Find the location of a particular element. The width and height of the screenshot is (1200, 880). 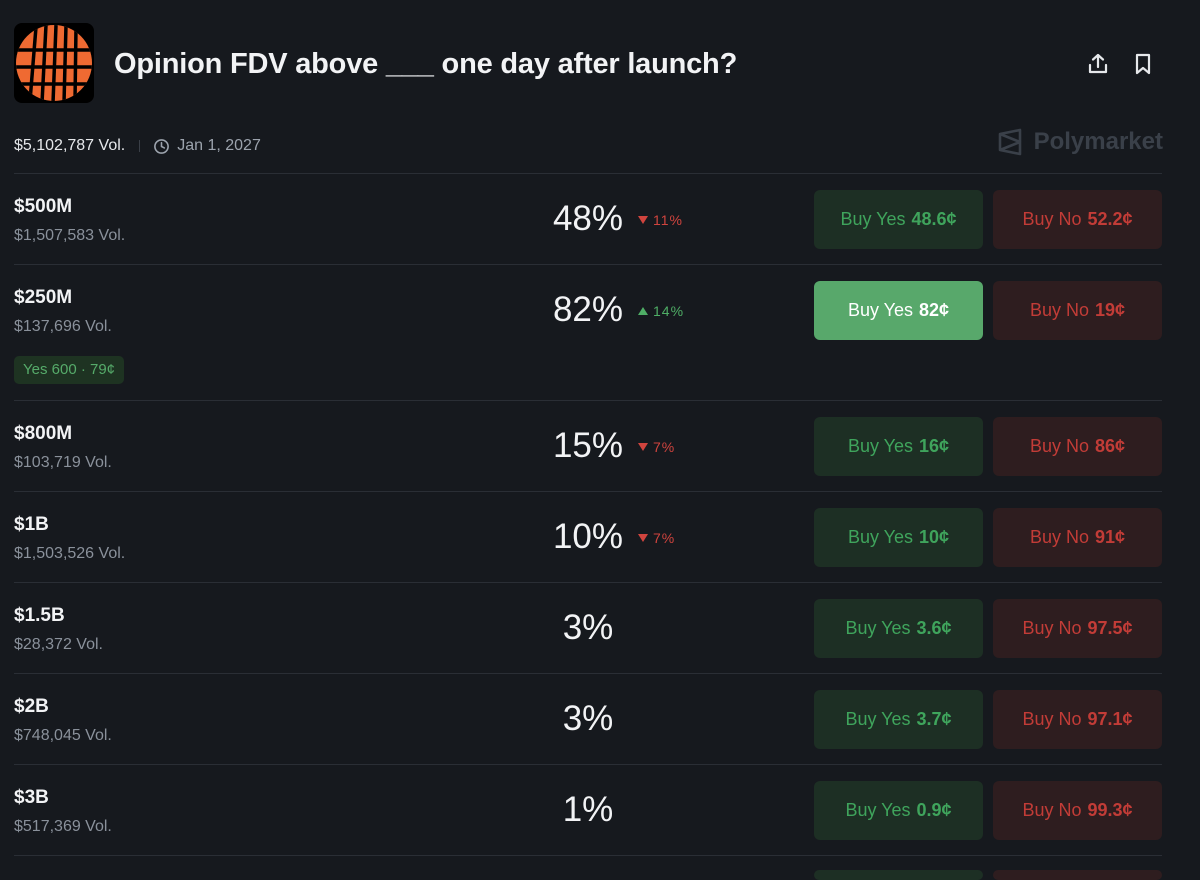

share-icon is located at coordinates (1098, 63).